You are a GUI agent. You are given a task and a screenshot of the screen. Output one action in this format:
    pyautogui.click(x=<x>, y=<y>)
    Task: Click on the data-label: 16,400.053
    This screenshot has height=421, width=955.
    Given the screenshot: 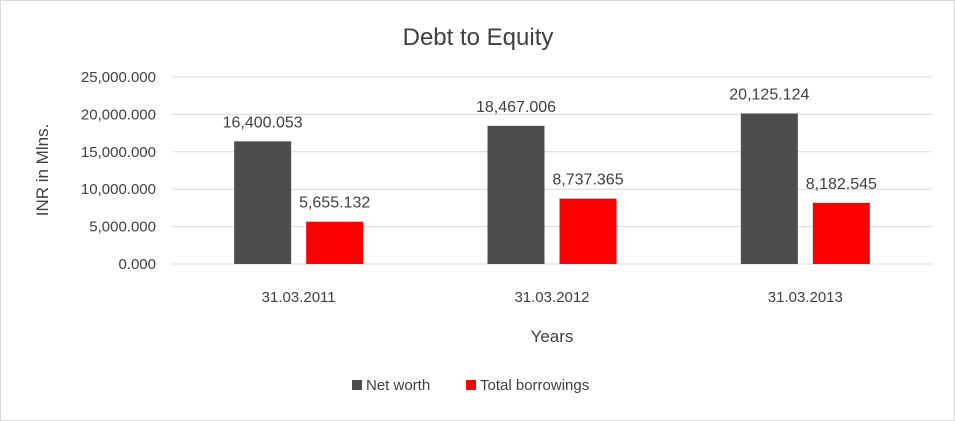 What is the action you would take?
    pyautogui.click(x=263, y=122)
    